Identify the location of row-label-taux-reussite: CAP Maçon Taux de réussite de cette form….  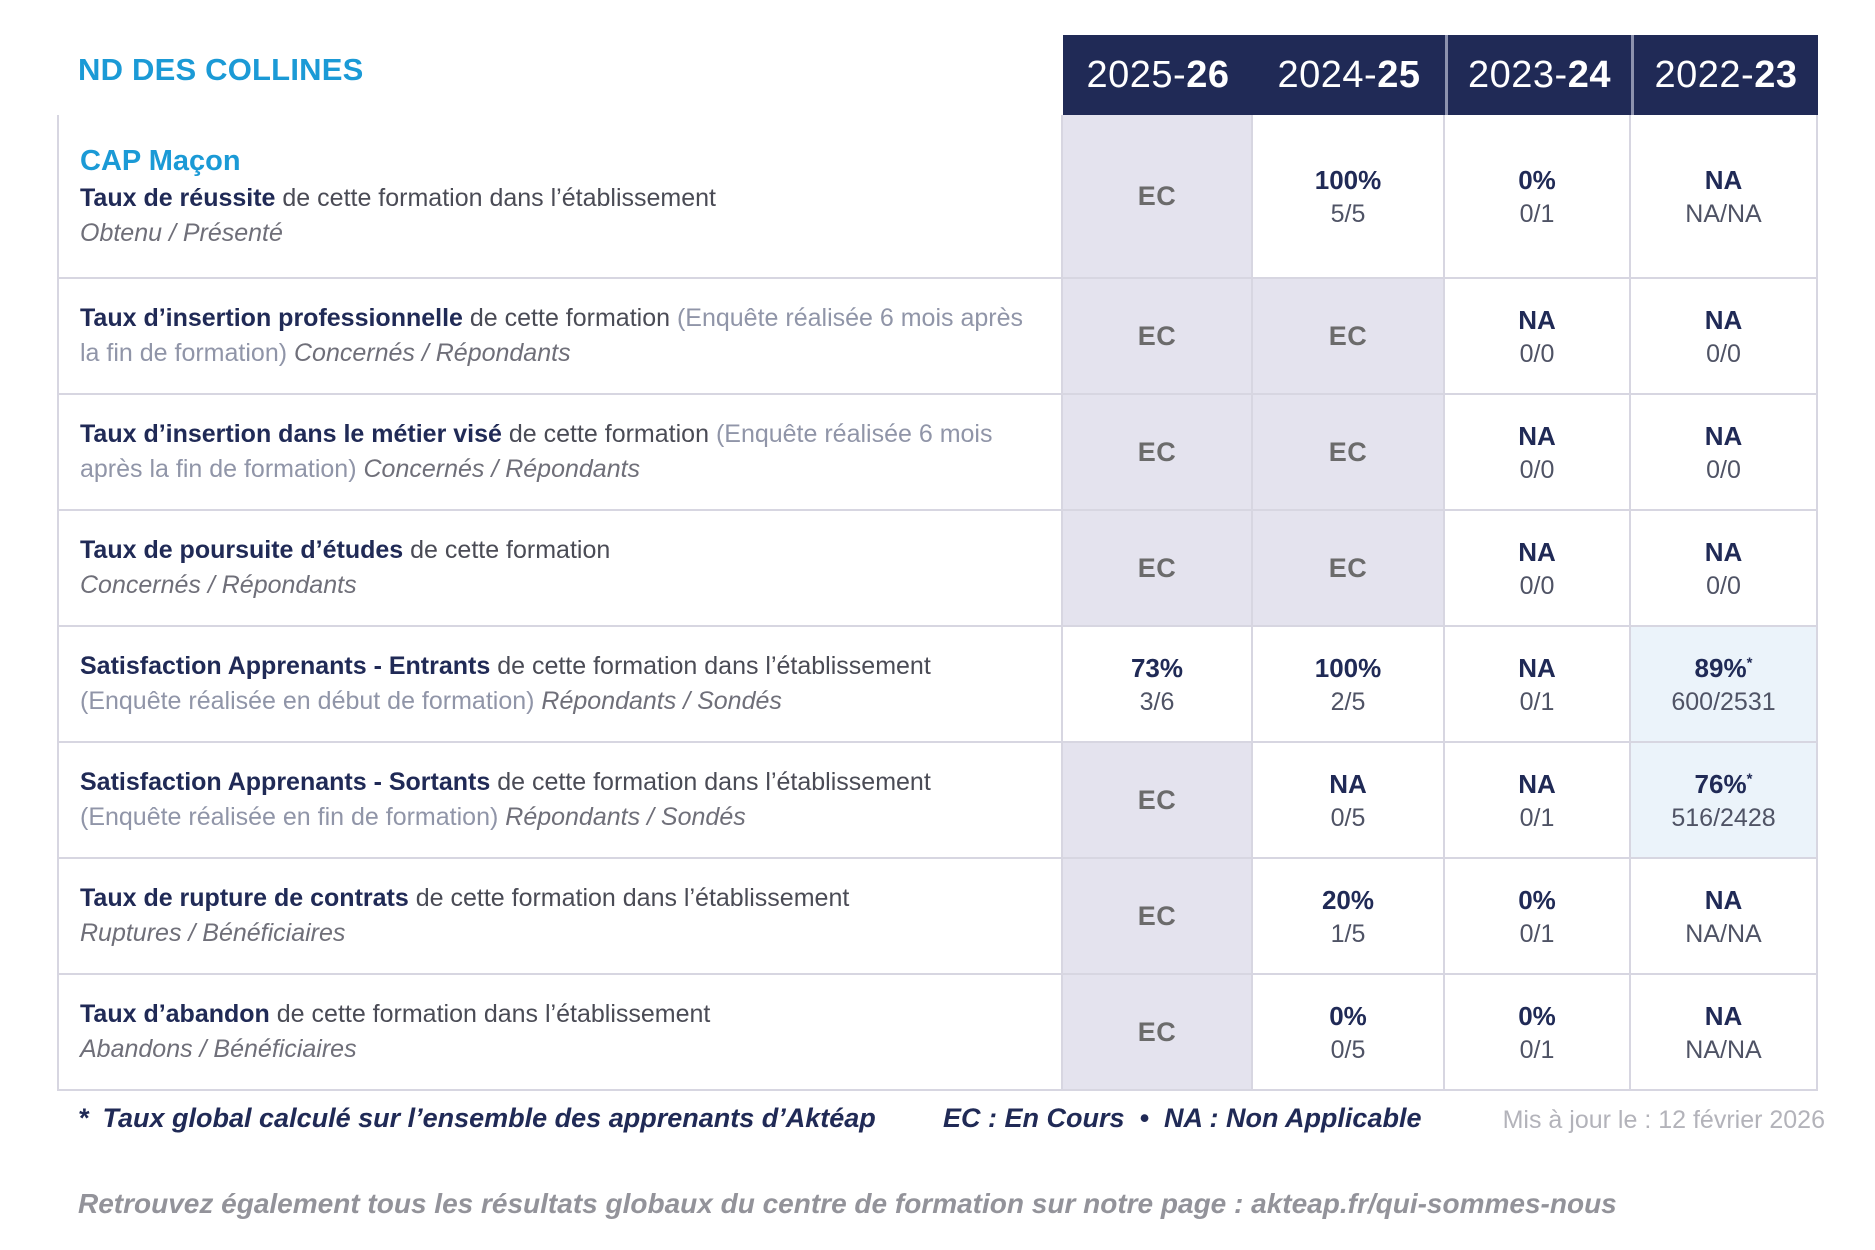
(560, 197).